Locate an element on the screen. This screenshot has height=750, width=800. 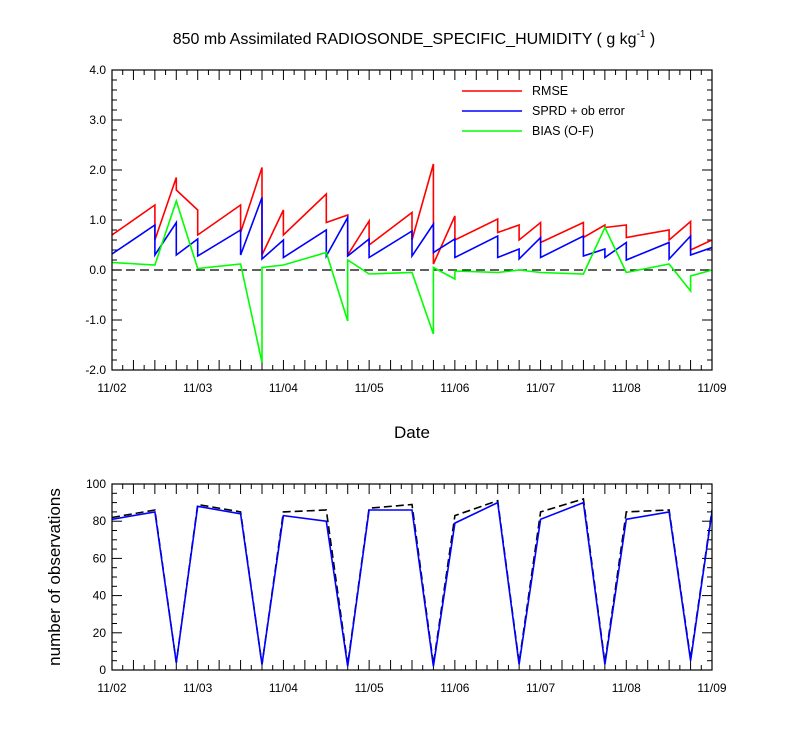
top-chart-xlabel: Date is located at coordinates (412, 432).